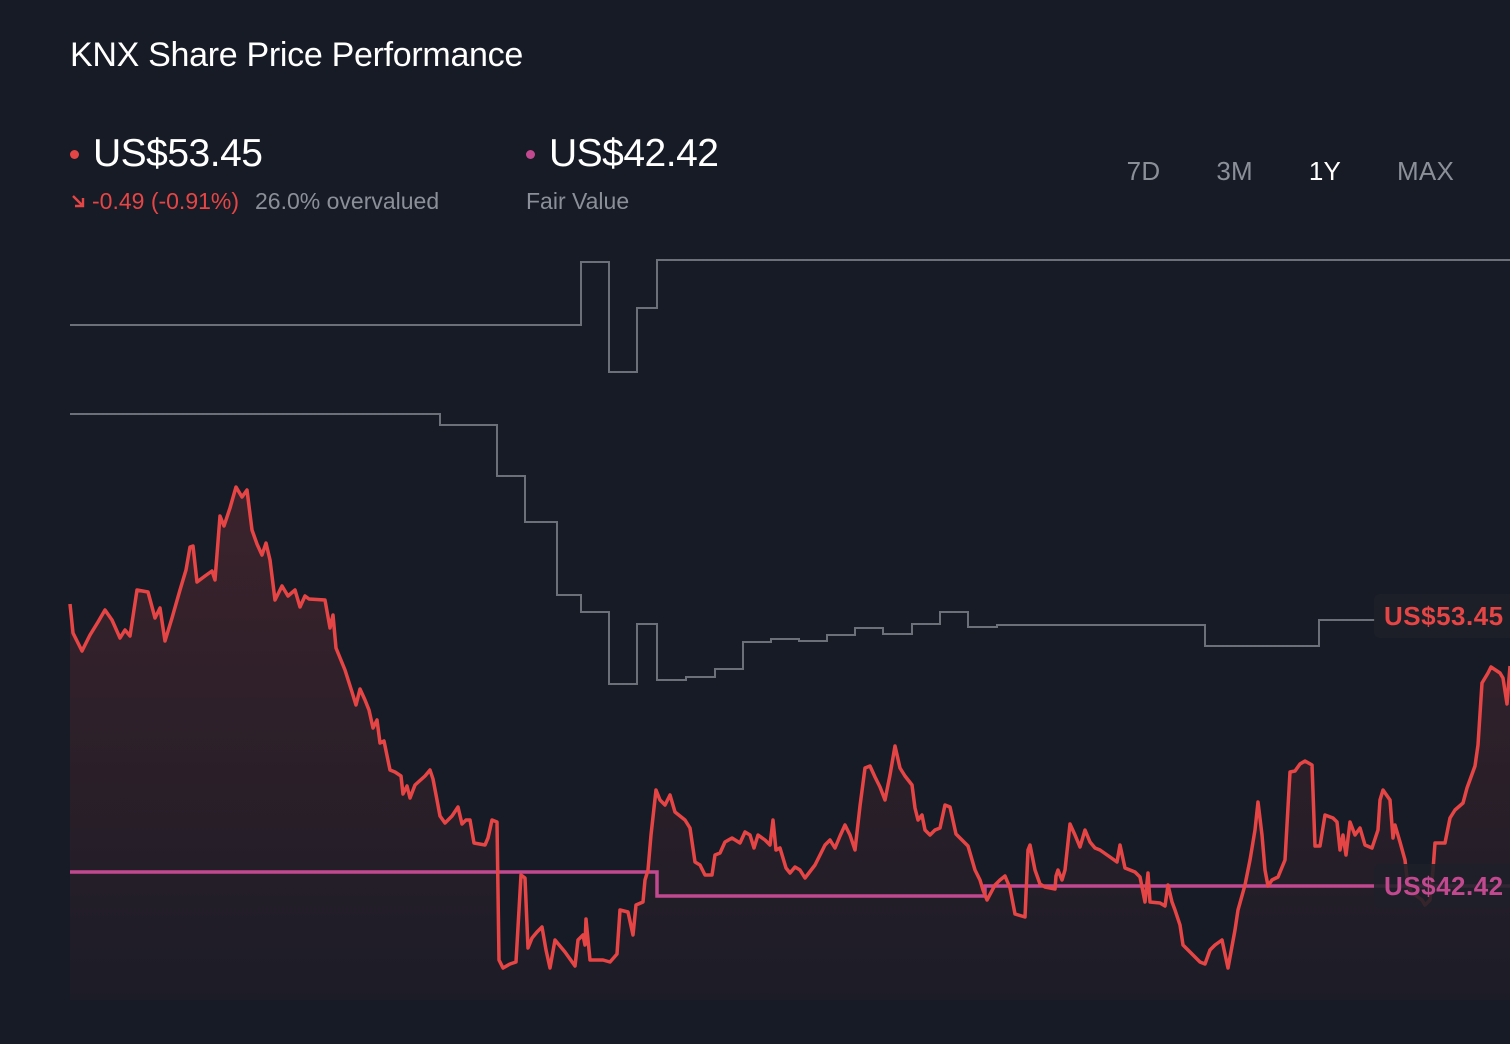  I want to click on range-1y: 1Y, so click(1325, 171).